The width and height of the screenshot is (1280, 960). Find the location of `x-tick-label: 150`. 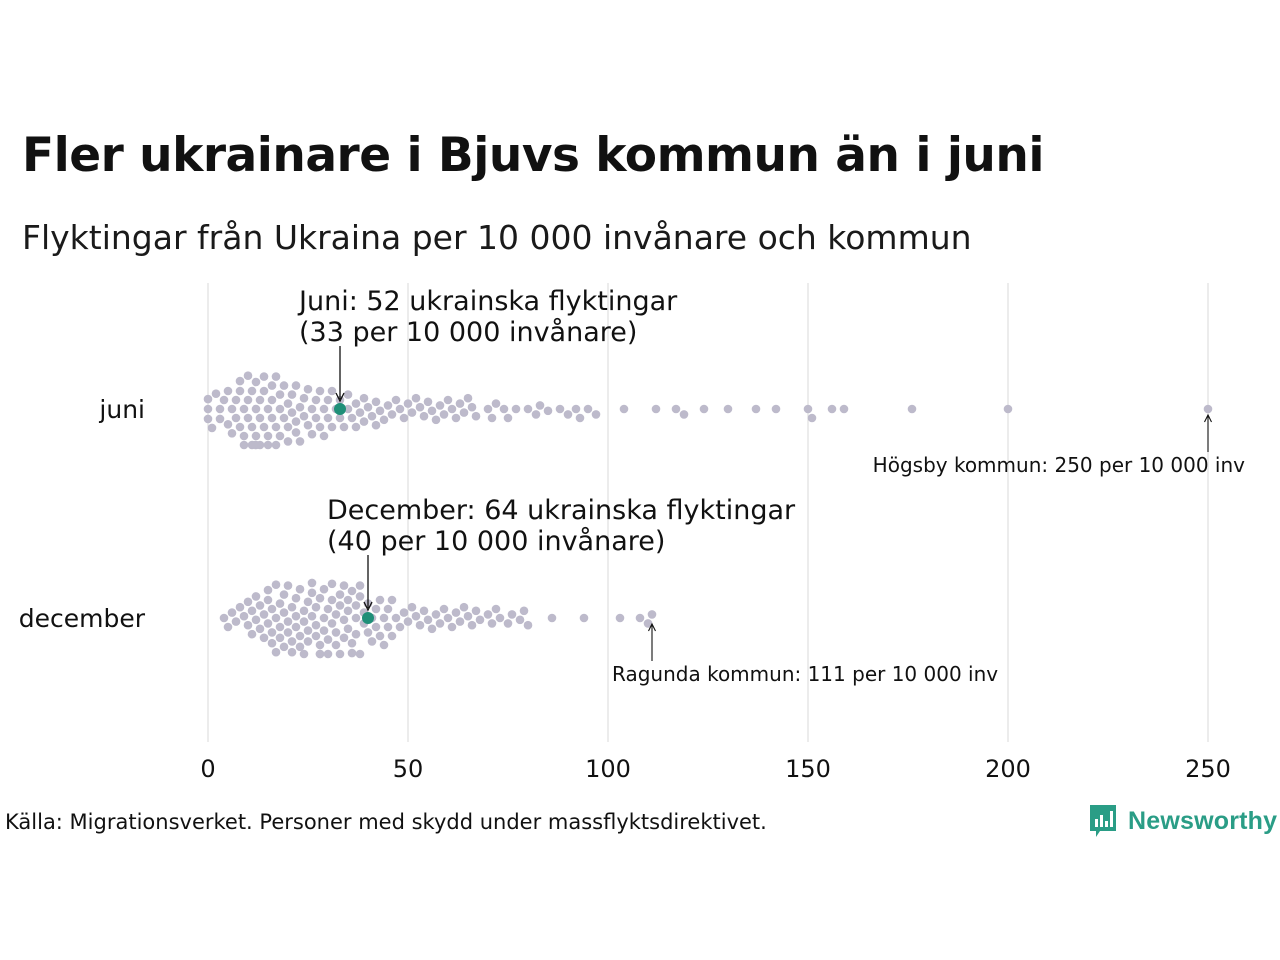

x-tick-label: 150 is located at coordinates (808, 769).